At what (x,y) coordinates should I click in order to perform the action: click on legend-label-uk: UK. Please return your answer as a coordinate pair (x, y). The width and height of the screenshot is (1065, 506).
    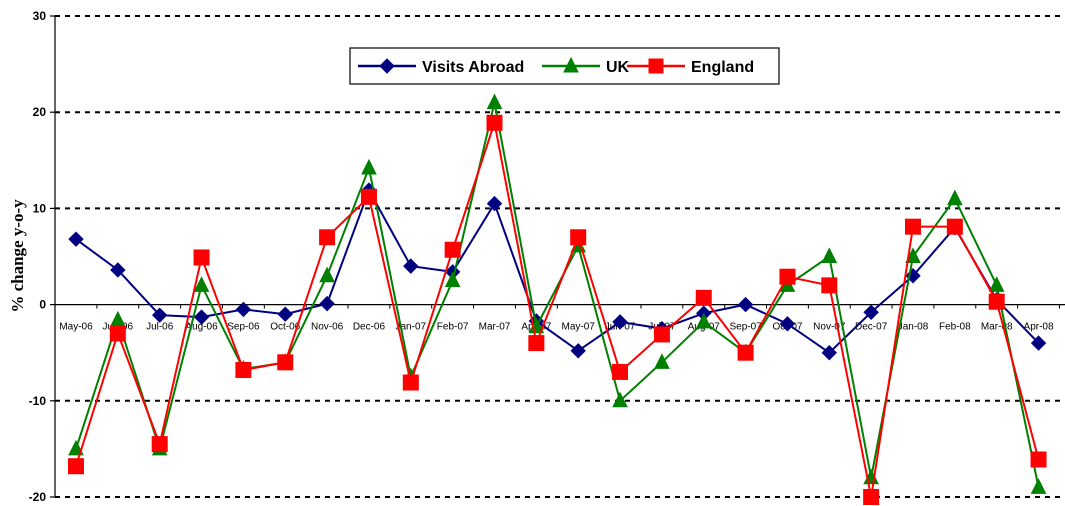
    Looking at the image, I should click on (618, 67).